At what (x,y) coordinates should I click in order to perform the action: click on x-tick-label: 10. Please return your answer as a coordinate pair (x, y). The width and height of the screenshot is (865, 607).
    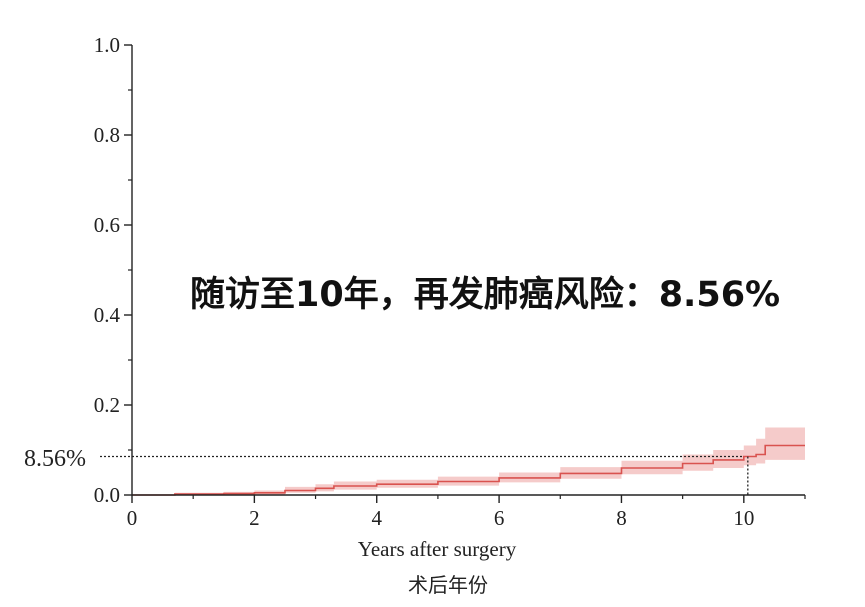
    Looking at the image, I should click on (743, 518).